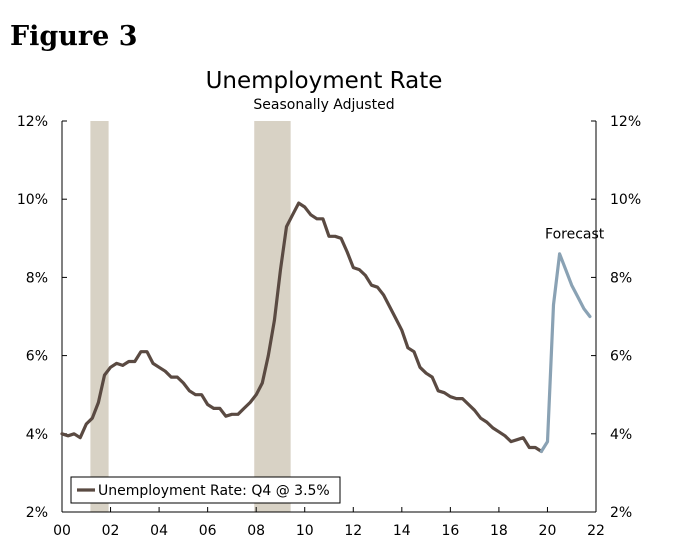 The width and height of the screenshot is (673, 551). Describe the element at coordinates (402, 531) in the screenshot. I see `x-tick-label: 14` at that location.